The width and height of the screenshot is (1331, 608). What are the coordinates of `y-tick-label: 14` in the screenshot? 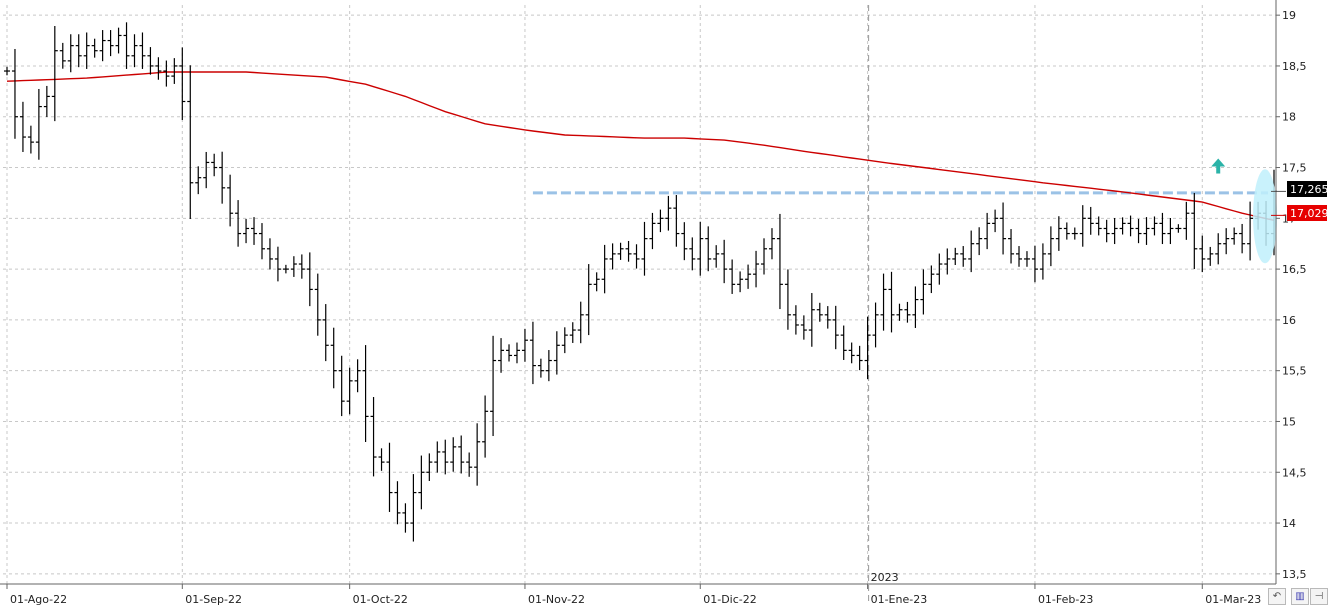 It's located at (1289, 523).